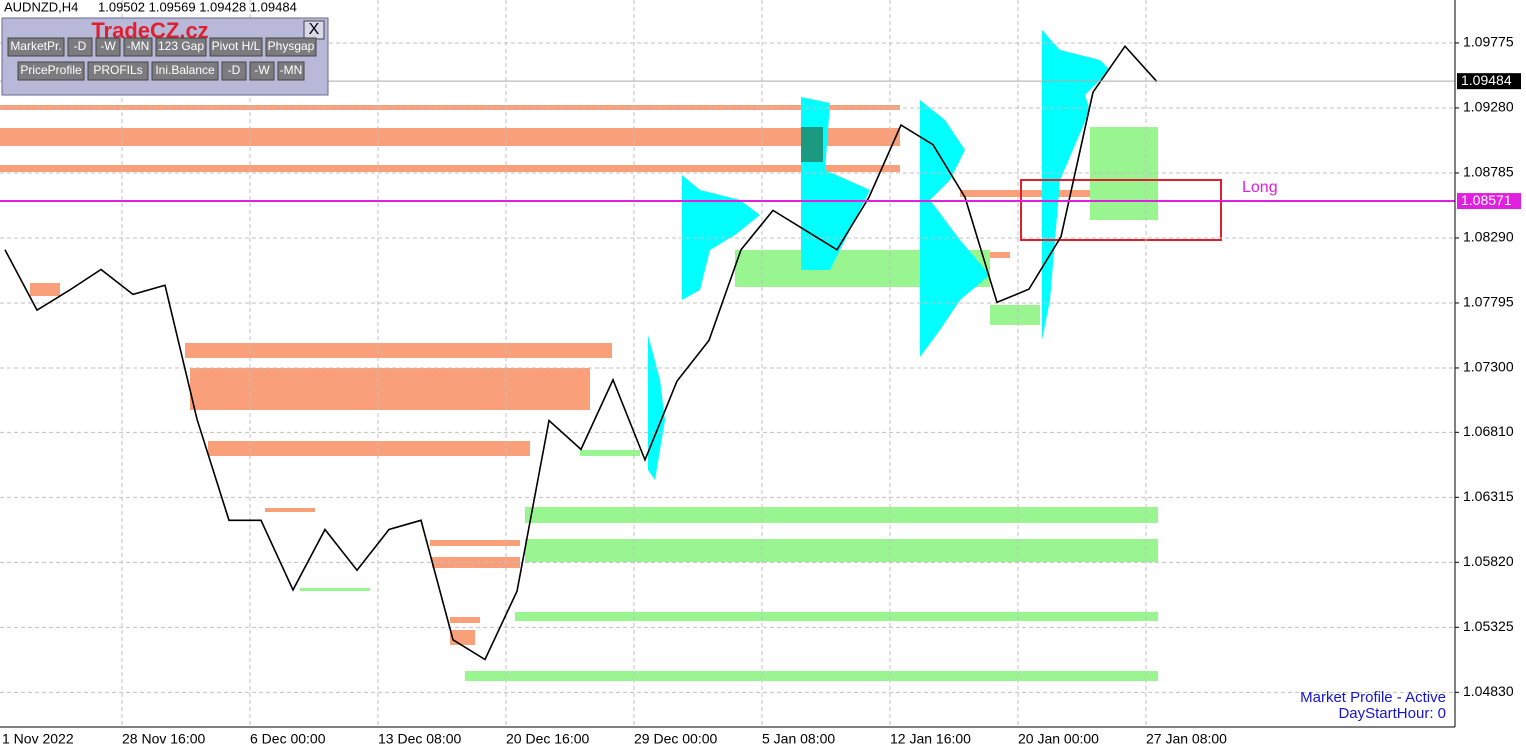  I want to click on panel-button: 123 Gap, so click(181, 47).